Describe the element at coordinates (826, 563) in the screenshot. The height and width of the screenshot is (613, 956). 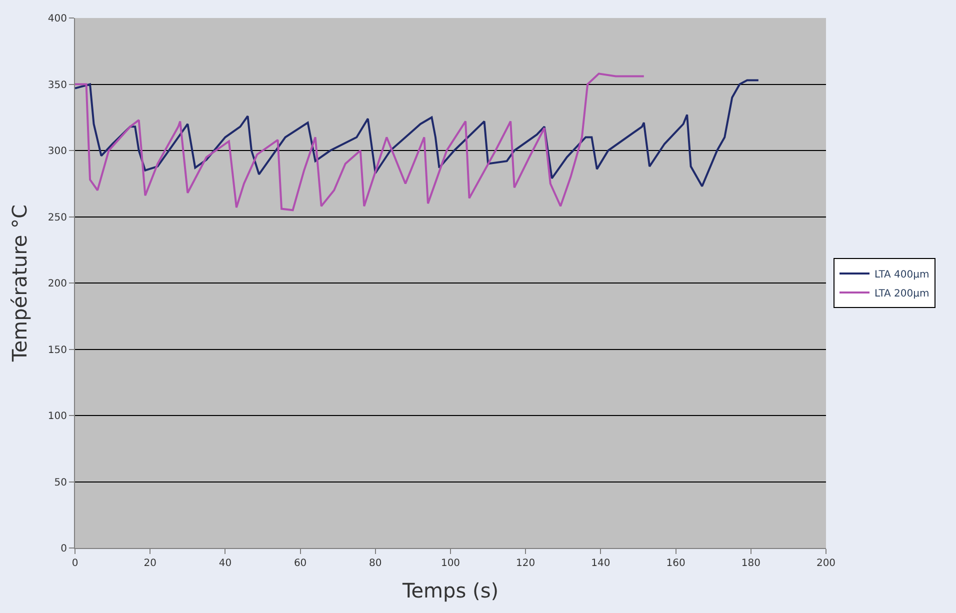
I see `x-tick-label: 200` at that location.